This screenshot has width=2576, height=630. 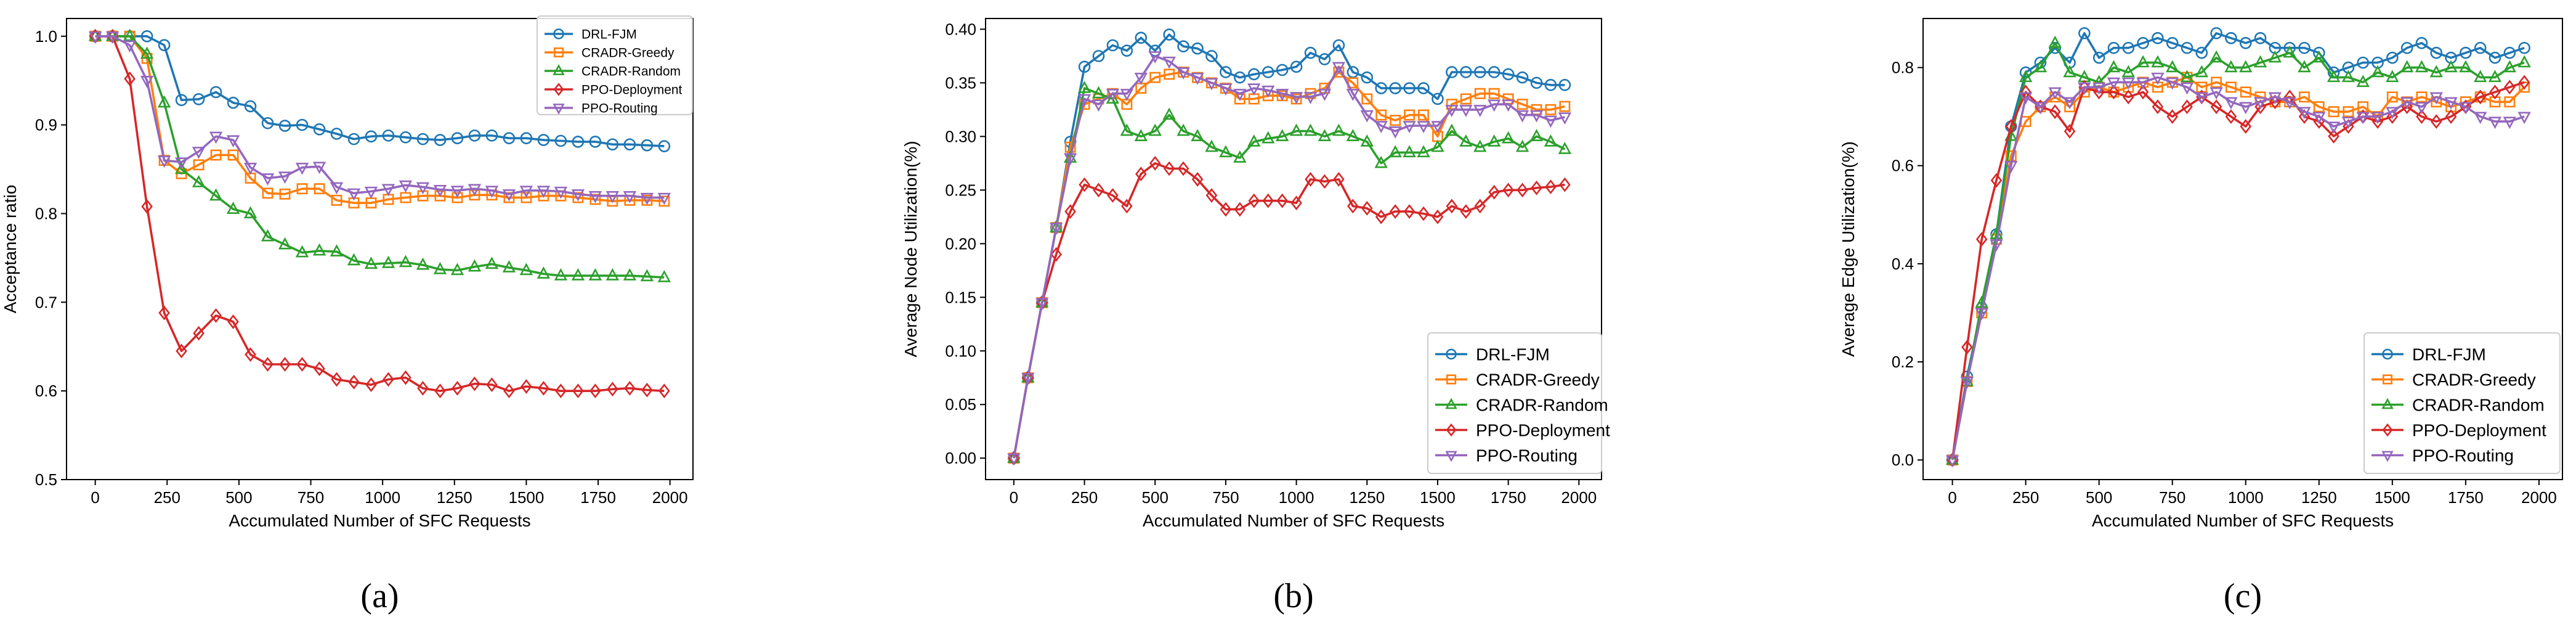 I want to click on panel-caption: (a), so click(x=379, y=596).